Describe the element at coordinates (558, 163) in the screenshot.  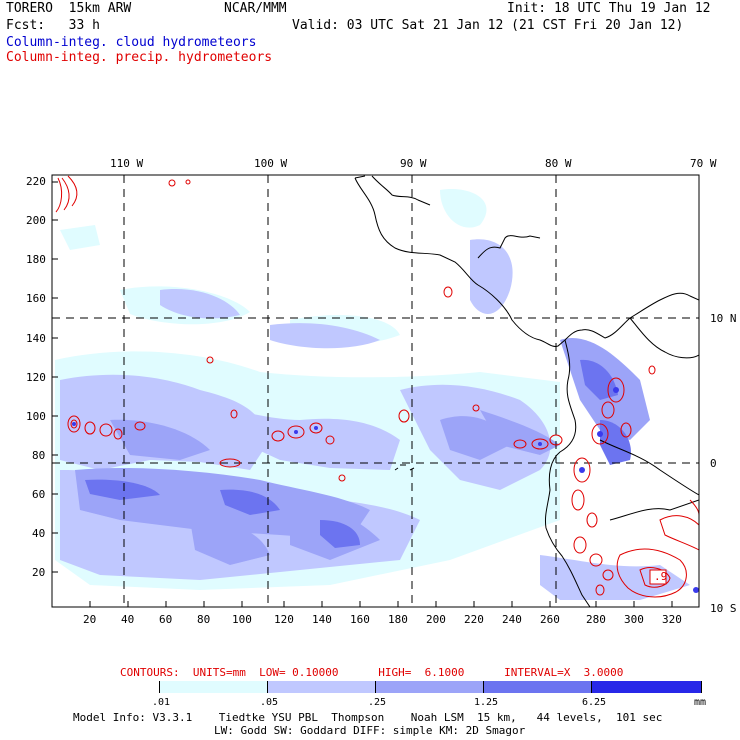
I see `lon-label: 80 W` at that location.